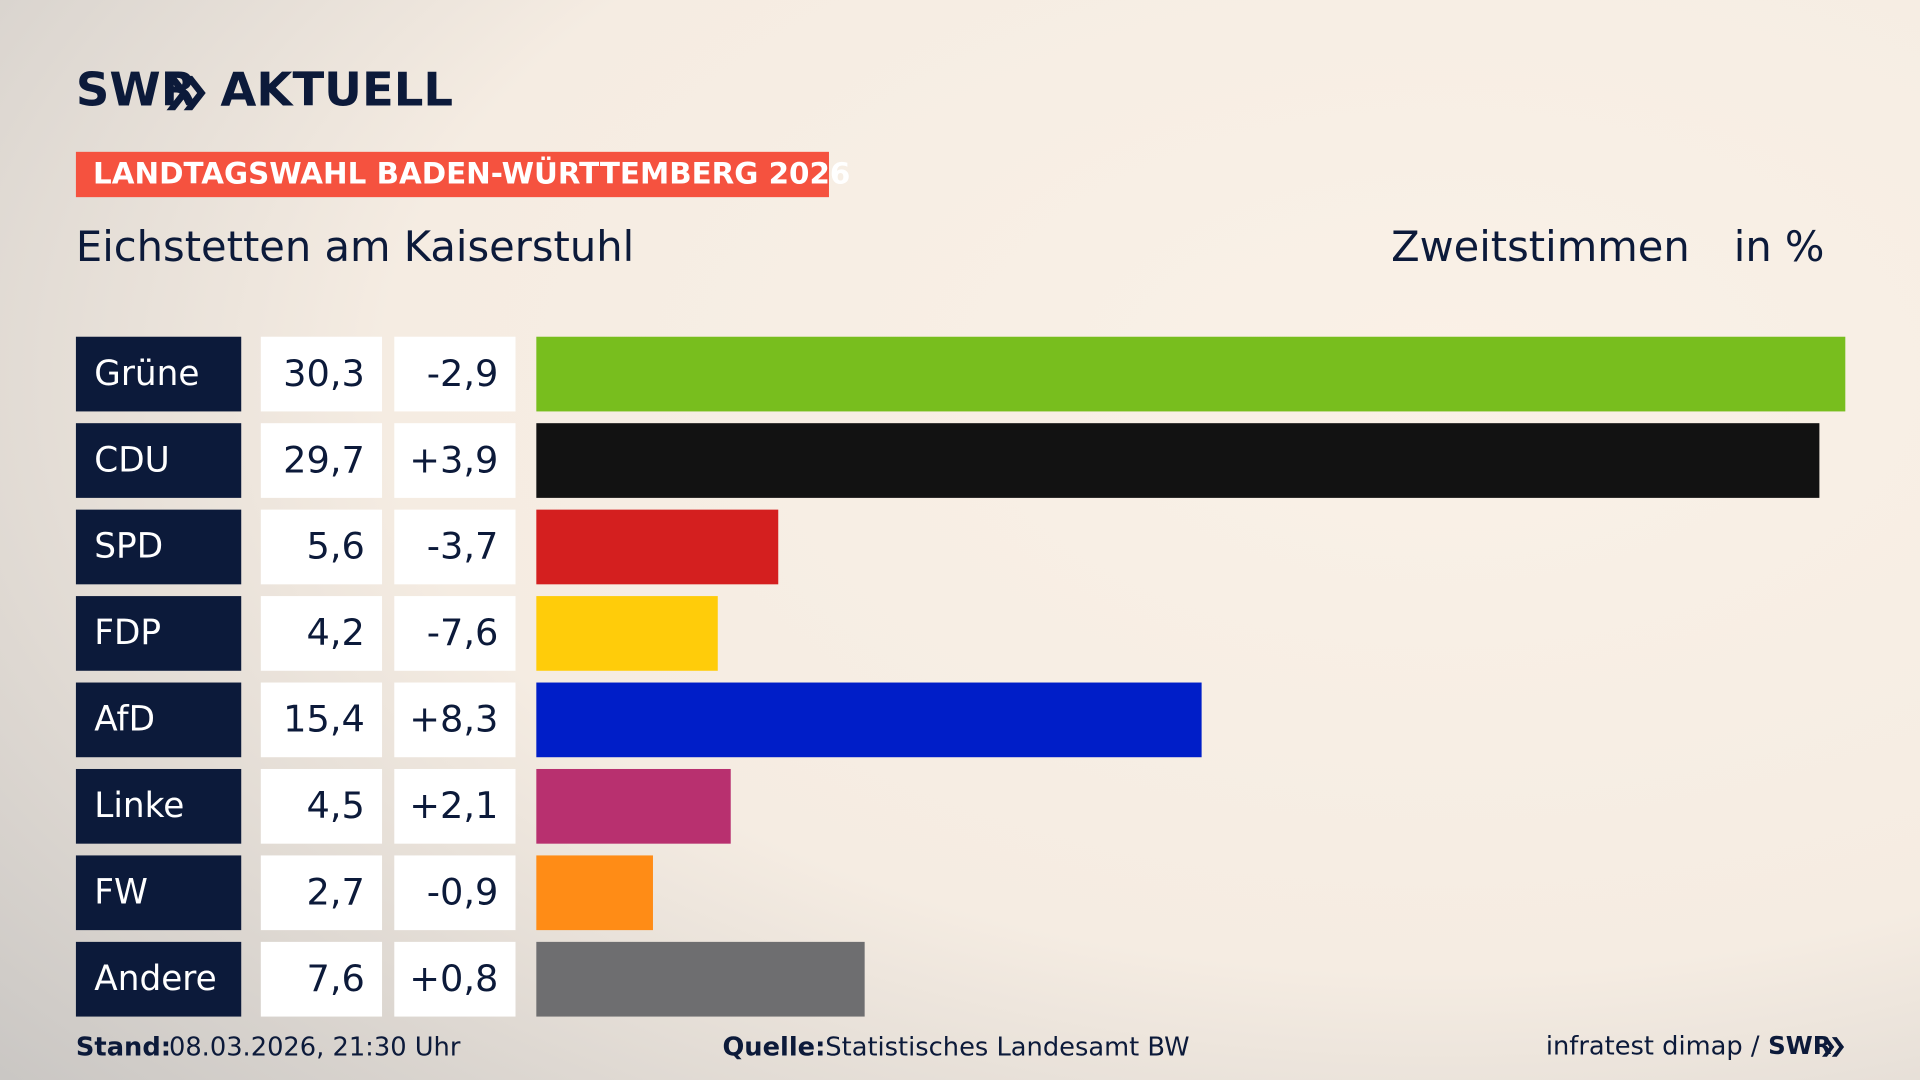 Image resolution: width=1920 pixels, height=1080 pixels. What do you see at coordinates (1800, 1045) in the screenshot?
I see `footer-logo: SWR` at bounding box center [1800, 1045].